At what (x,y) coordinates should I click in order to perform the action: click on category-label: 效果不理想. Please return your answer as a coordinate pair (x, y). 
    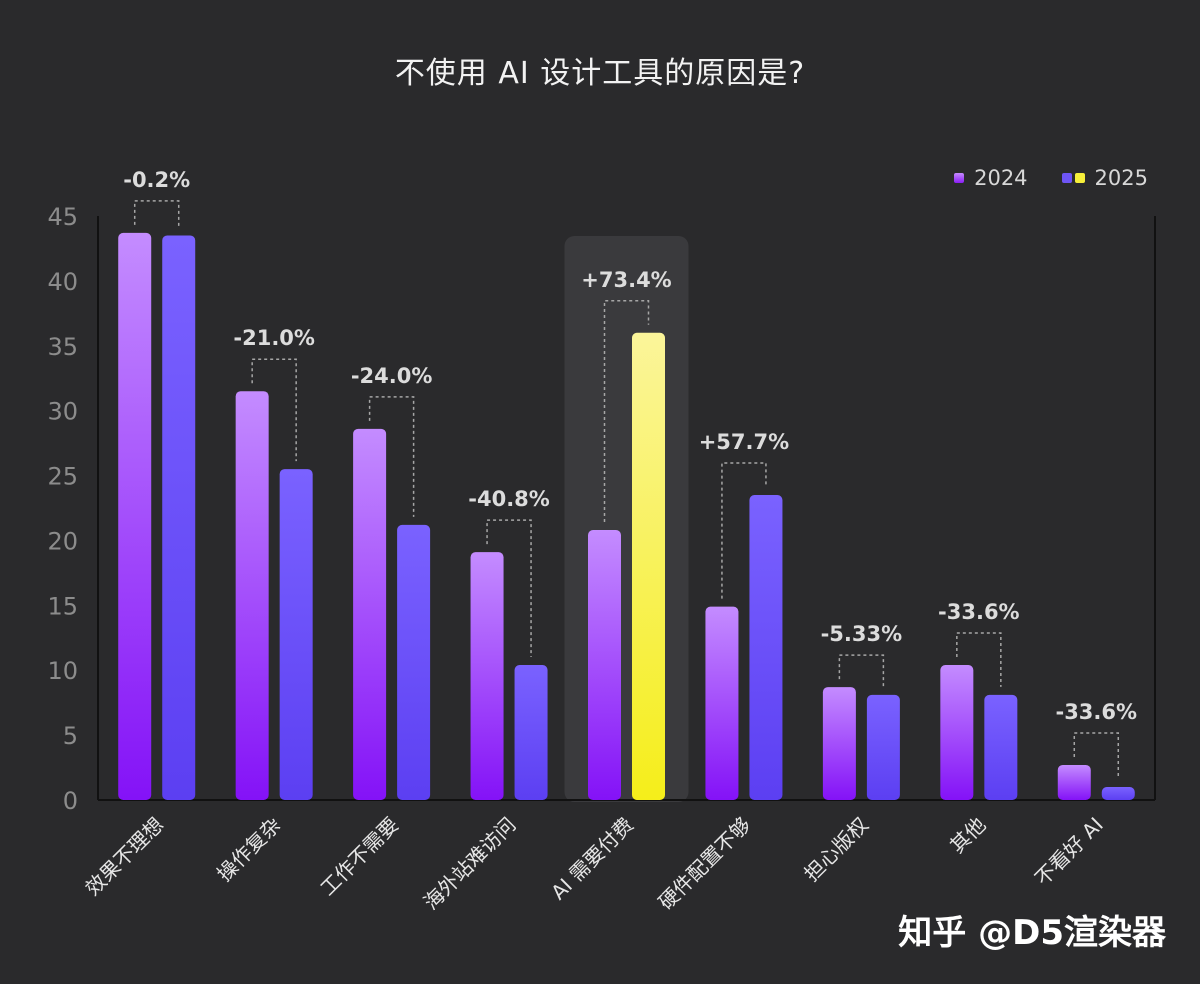
    Looking at the image, I should click on (125, 857).